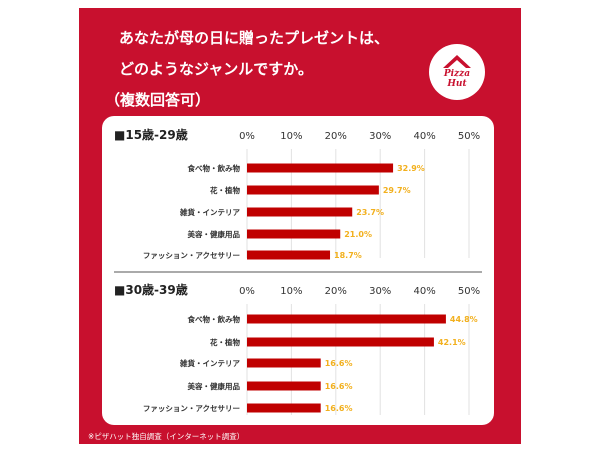  I want to click on value-label: 21.0%, so click(358, 234).